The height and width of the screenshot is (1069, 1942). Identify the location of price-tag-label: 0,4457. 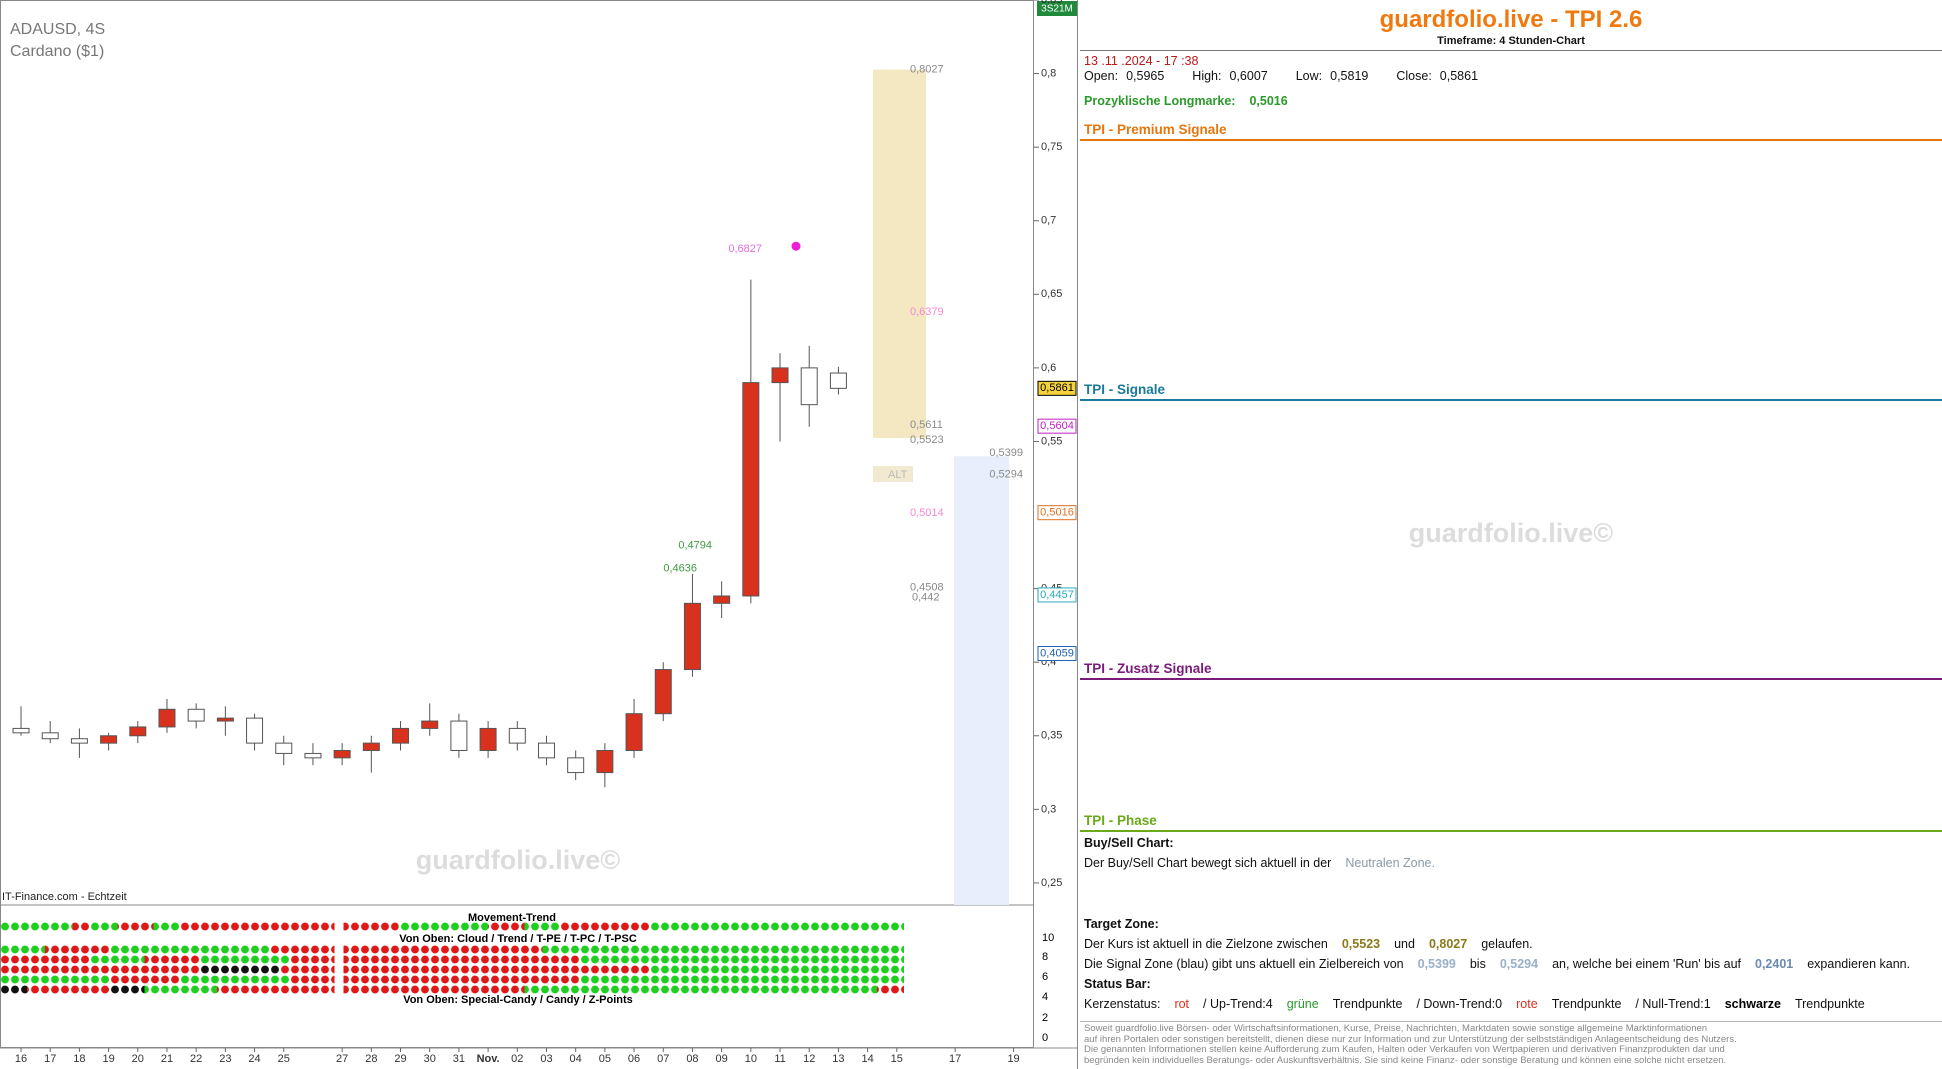
(1057, 595).